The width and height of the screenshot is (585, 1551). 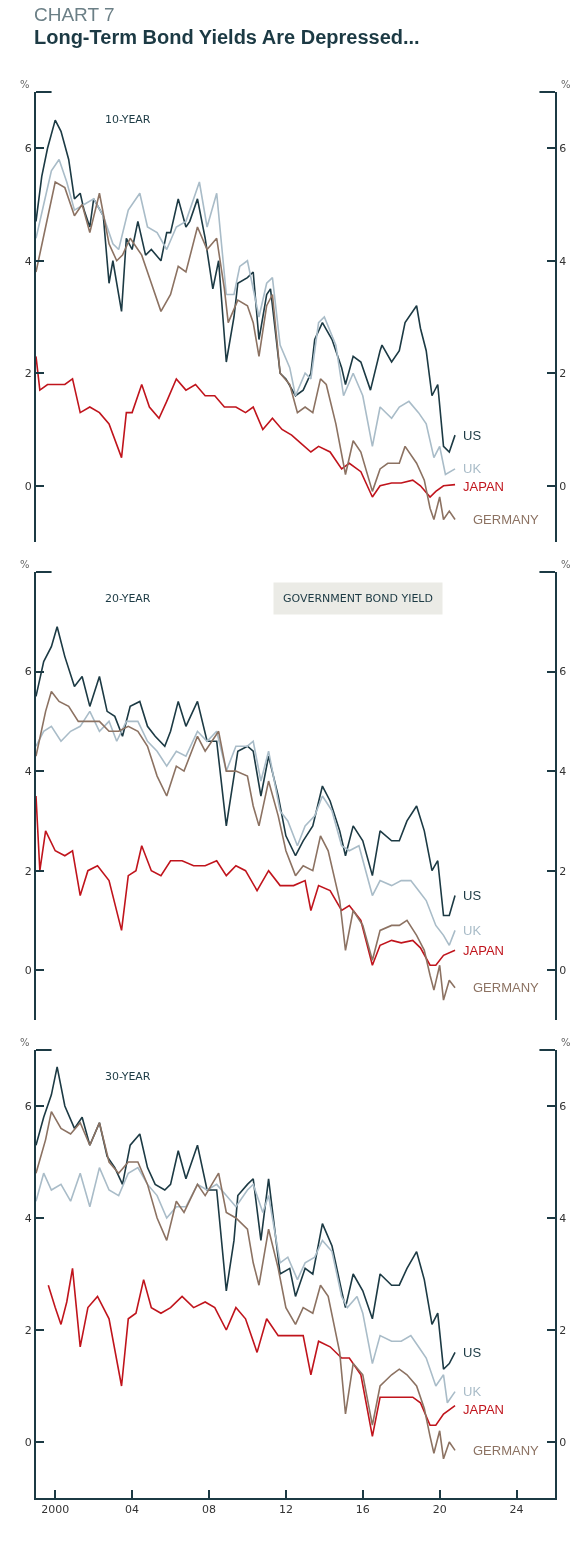 What do you see at coordinates (358, 598) in the screenshot?
I see `annotation: GOVERNMENT BOND YIELD` at bounding box center [358, 598].